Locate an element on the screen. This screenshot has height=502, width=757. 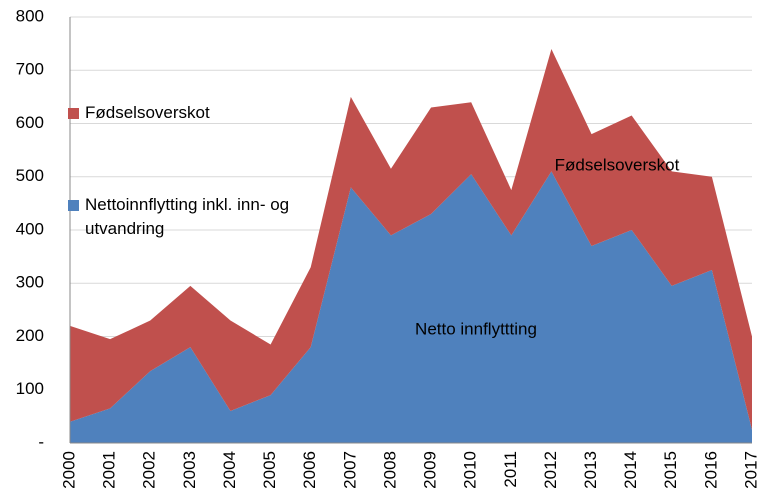
x-tick-label: 2001 is located at coordinates (109, 470).